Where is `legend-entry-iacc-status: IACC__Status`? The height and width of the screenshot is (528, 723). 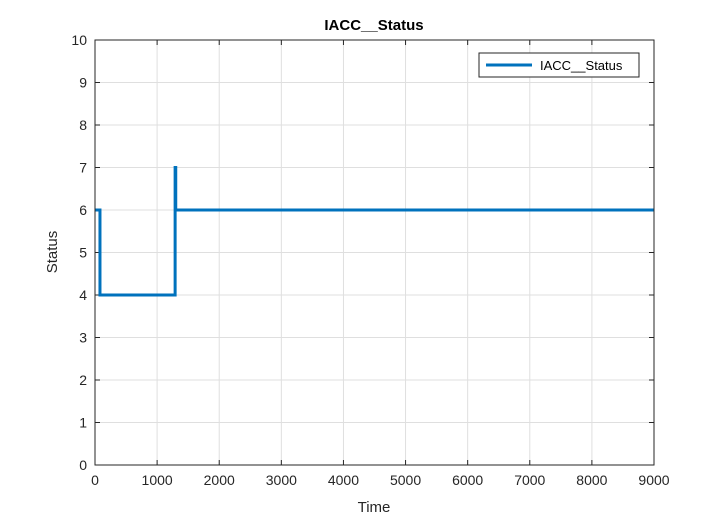 legend-entry-iacc-status: IACC__Status is located at coordinates (581, 65).